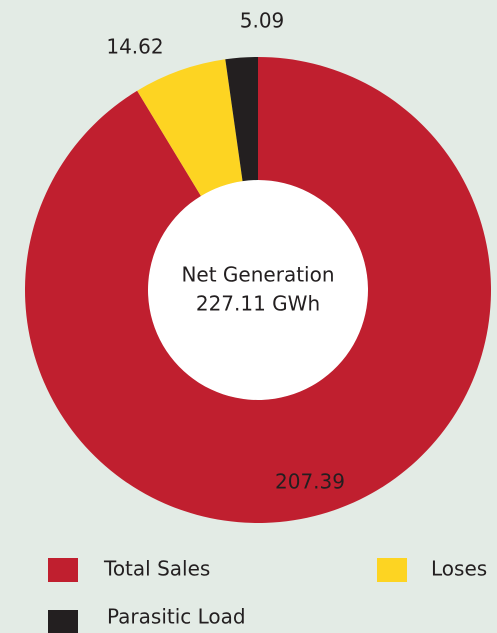  Describe the element at coordinates (310, 482) in the screenshot. I see `data-label: 207.39` at that location.